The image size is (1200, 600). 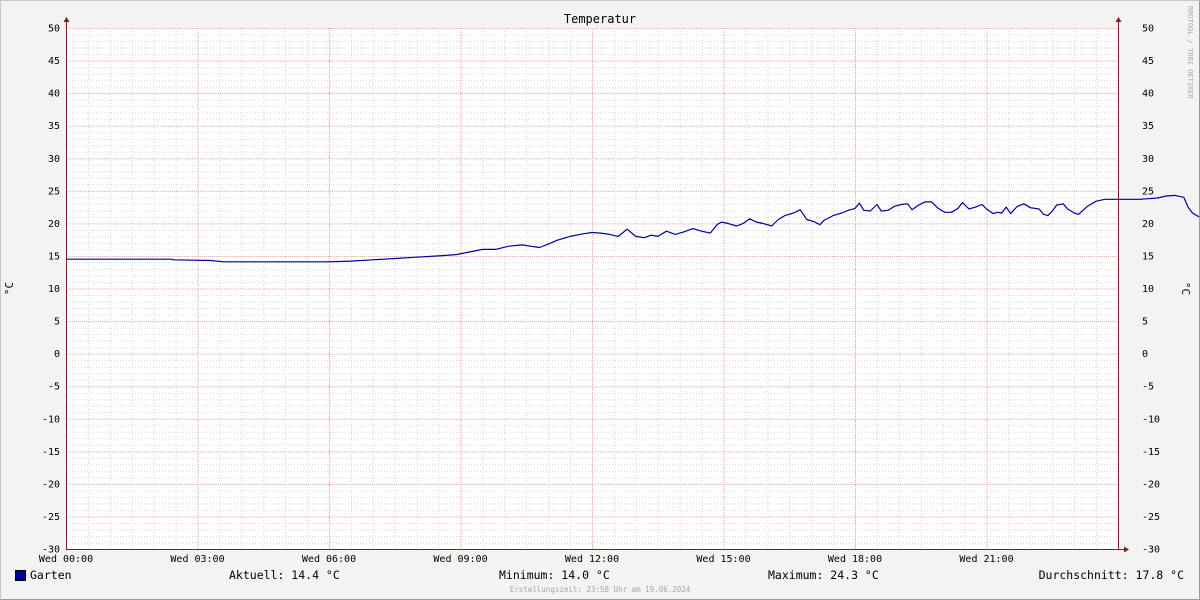 What do you see at coordinates (1185, 288) in the screenshot?
I see `y-axis-title-right: °C` at bounding box center [1185, 288].